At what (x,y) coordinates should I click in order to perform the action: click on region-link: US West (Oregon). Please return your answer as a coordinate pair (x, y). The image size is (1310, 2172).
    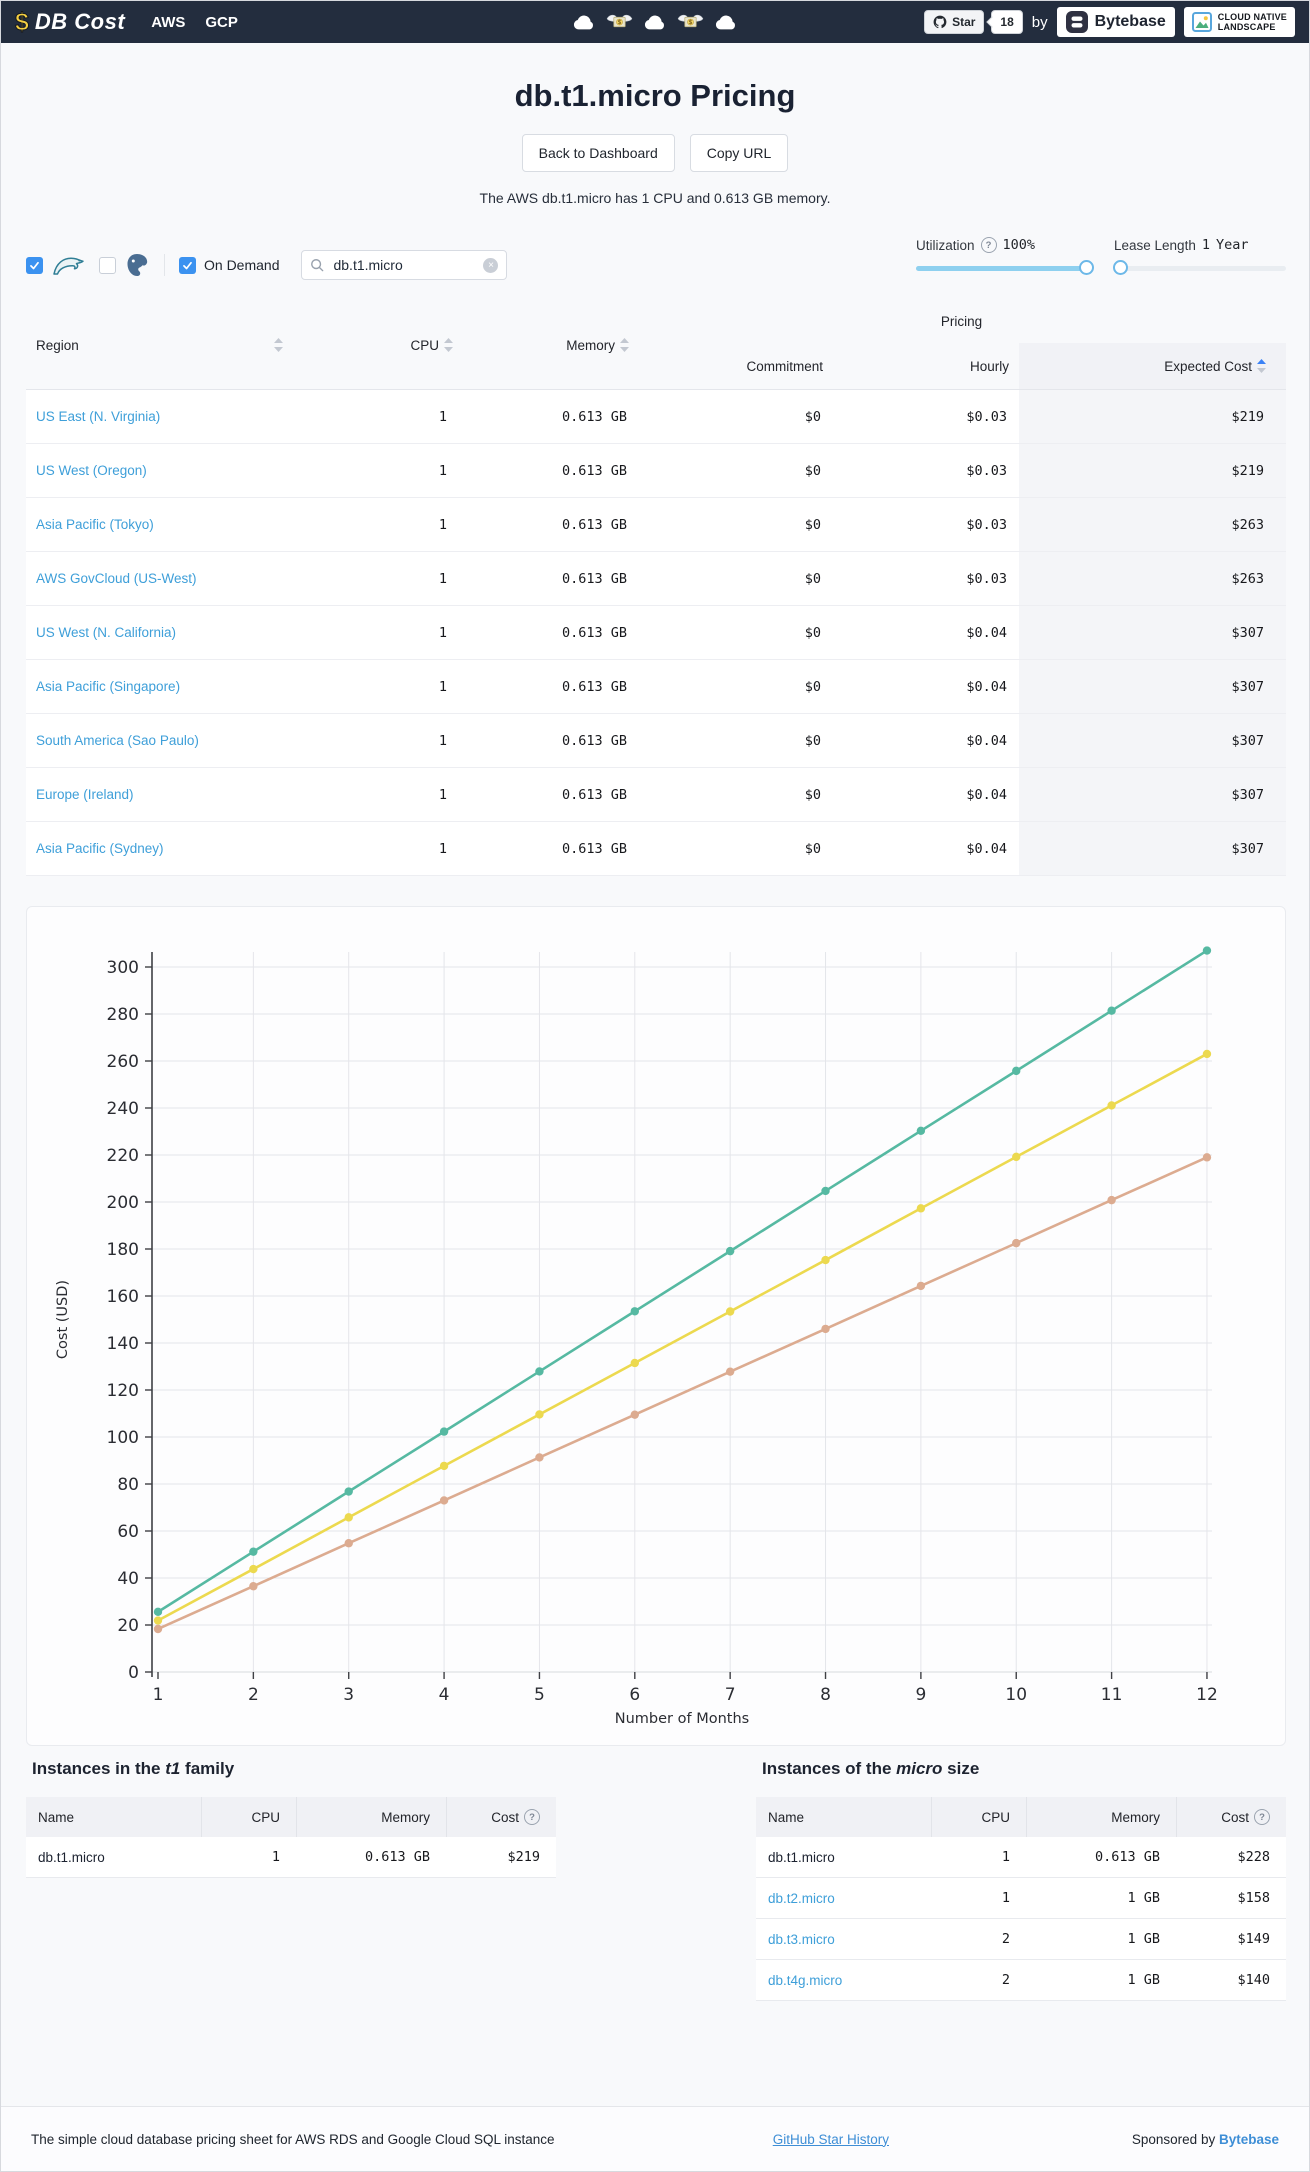
    Looking at the image, I should click on (91, 470).